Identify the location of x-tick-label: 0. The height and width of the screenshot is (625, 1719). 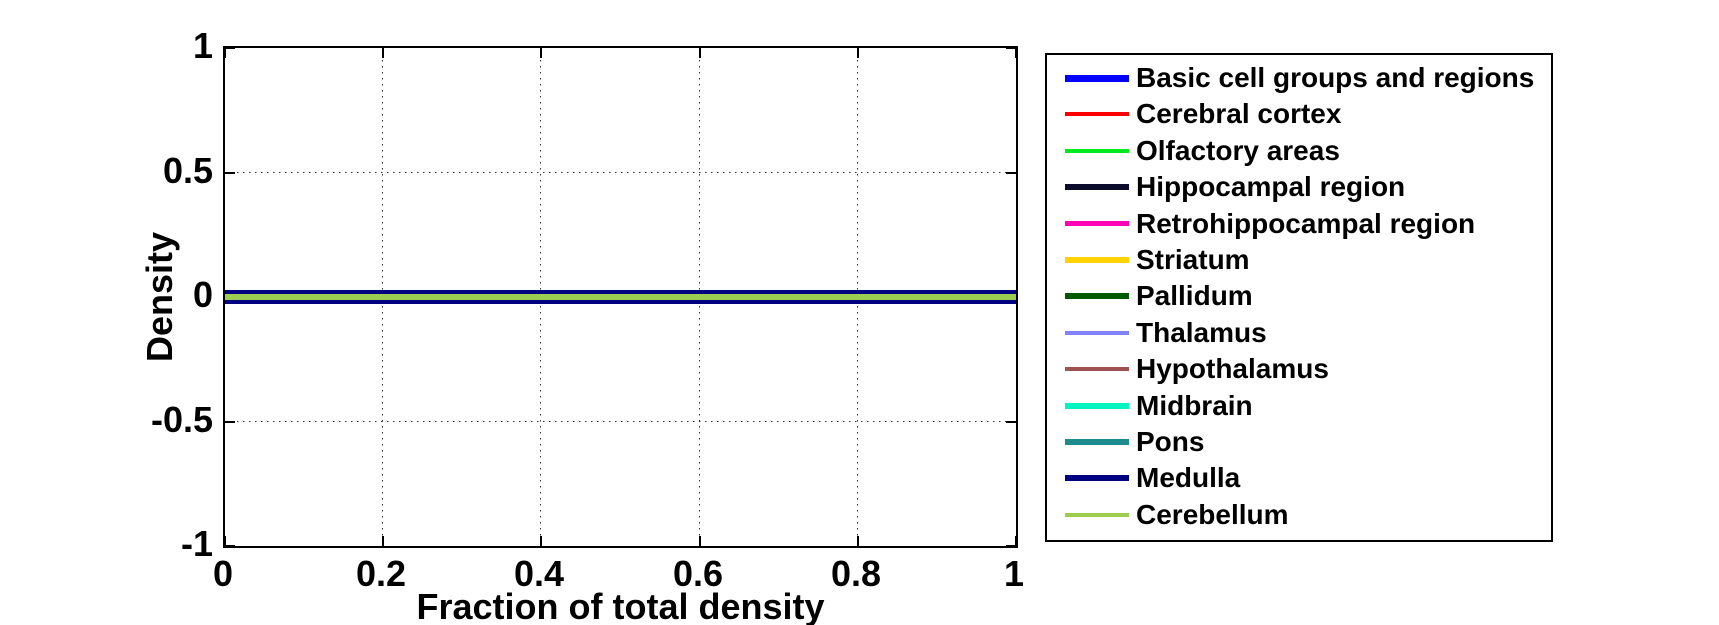
(223, 573).